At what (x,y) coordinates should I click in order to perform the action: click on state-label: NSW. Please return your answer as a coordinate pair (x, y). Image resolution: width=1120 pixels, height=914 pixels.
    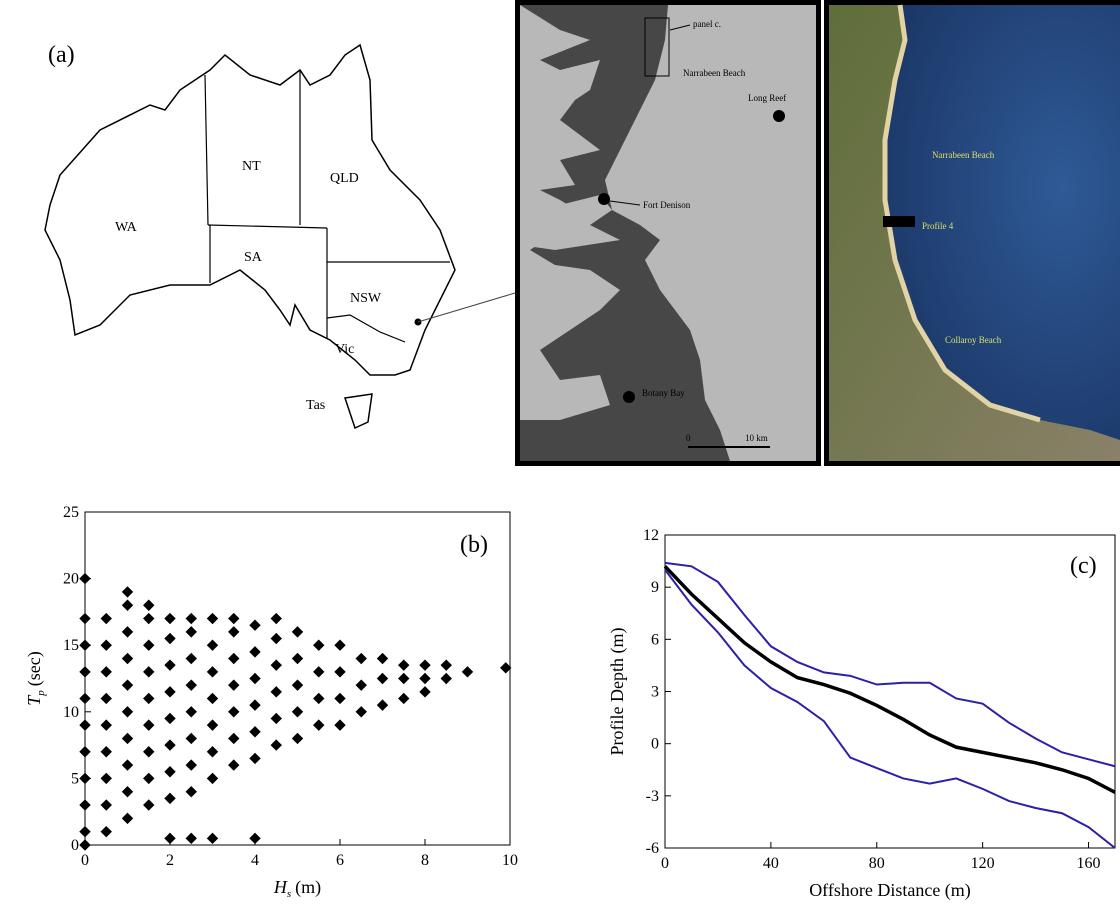
    Looking at the image, I should click on (366, 298).